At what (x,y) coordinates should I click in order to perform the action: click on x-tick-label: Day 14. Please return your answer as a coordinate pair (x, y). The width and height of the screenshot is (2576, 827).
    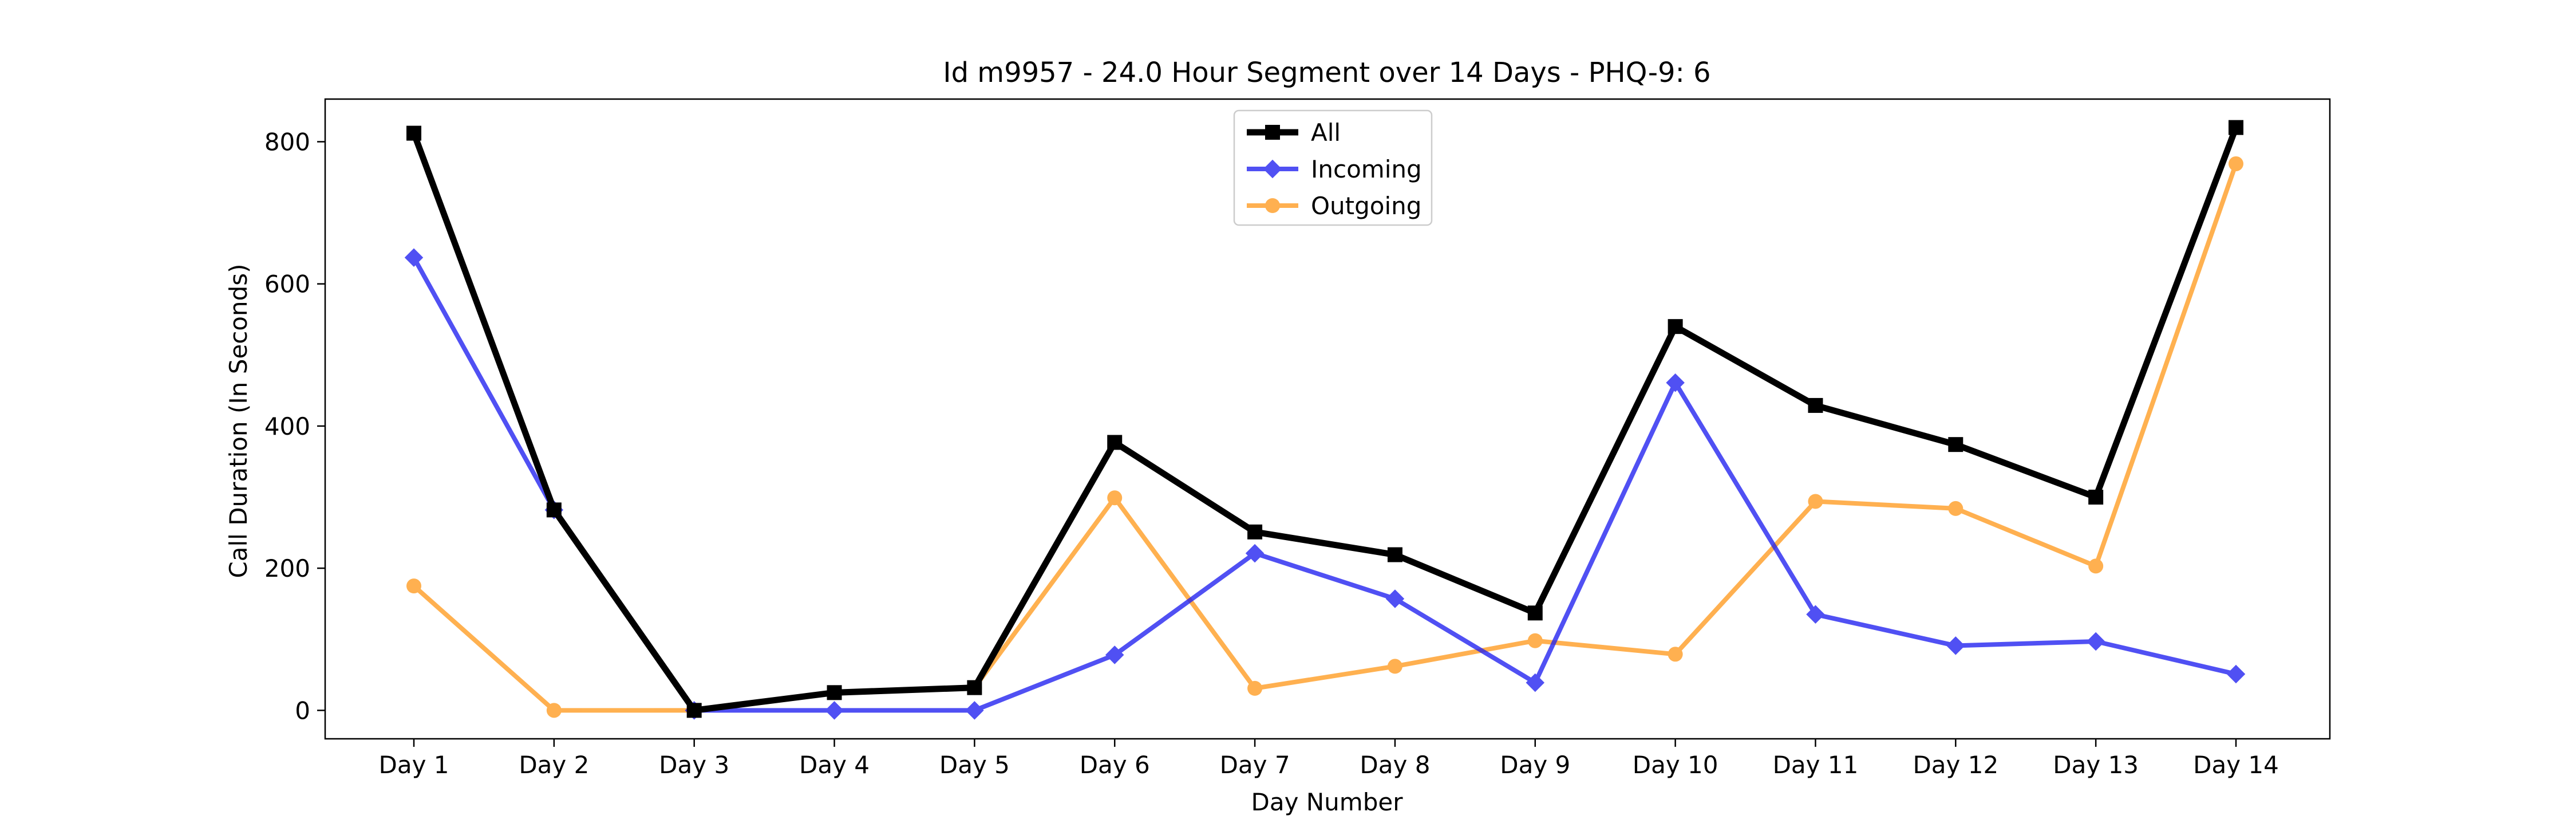
    Looking at the image, I should click on (2236, 765).